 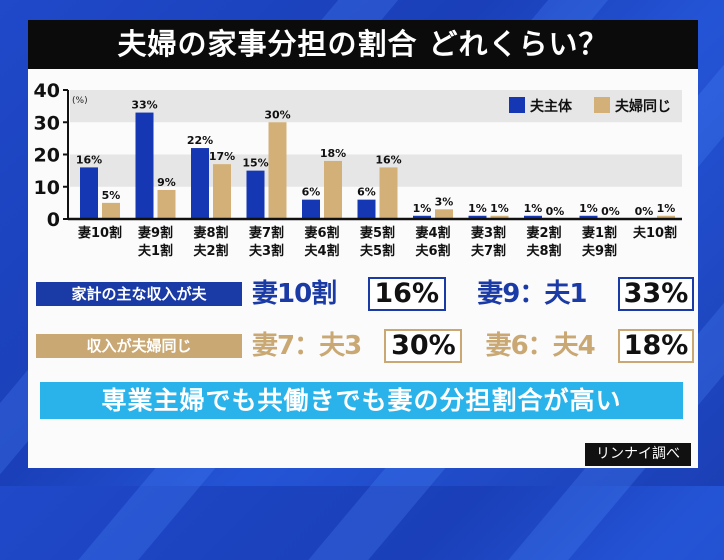 What do you see at coordinates (155, 233) in the screenshot?
I see `x-tick-label: 妻9割` at bounding box center [155, 233].